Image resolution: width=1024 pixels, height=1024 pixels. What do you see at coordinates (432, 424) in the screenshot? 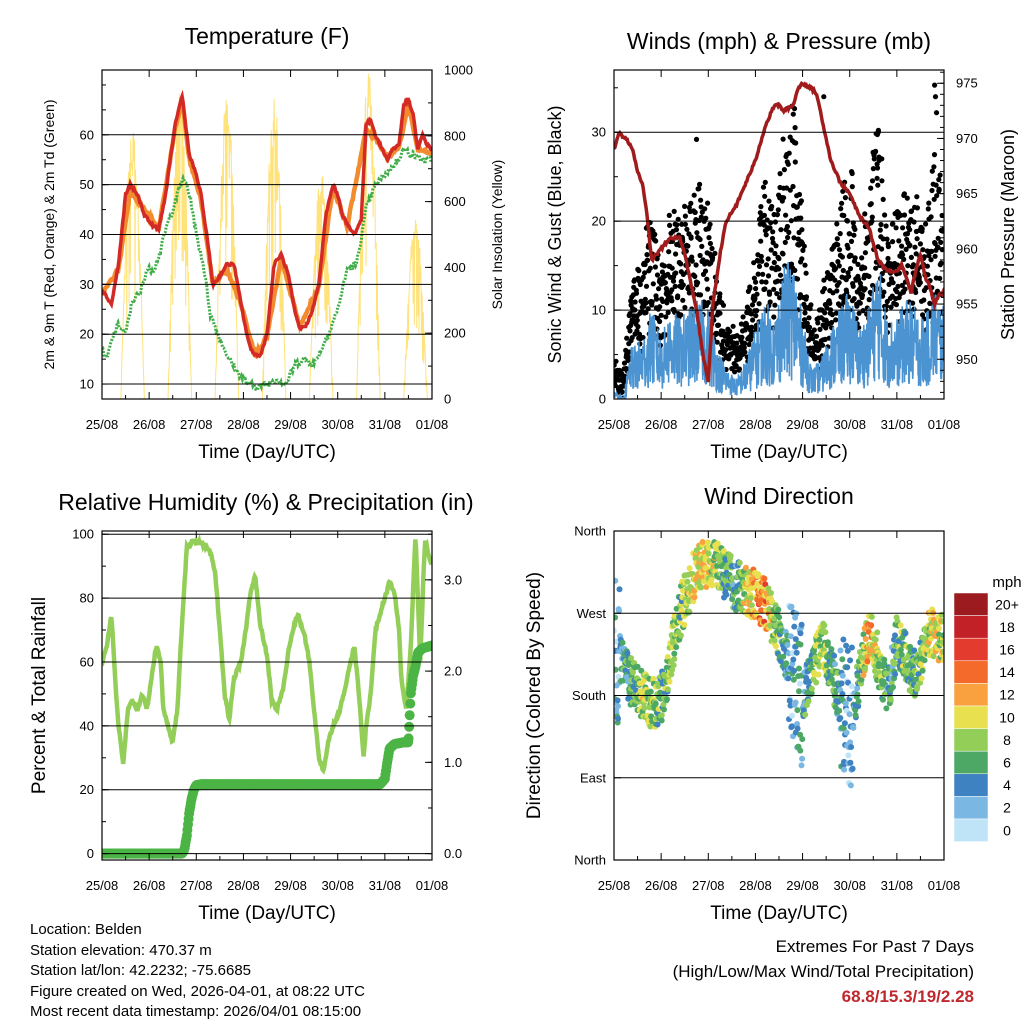
I see `temperature-x-tick-label: 01/08` at bounding box center [432, 424].